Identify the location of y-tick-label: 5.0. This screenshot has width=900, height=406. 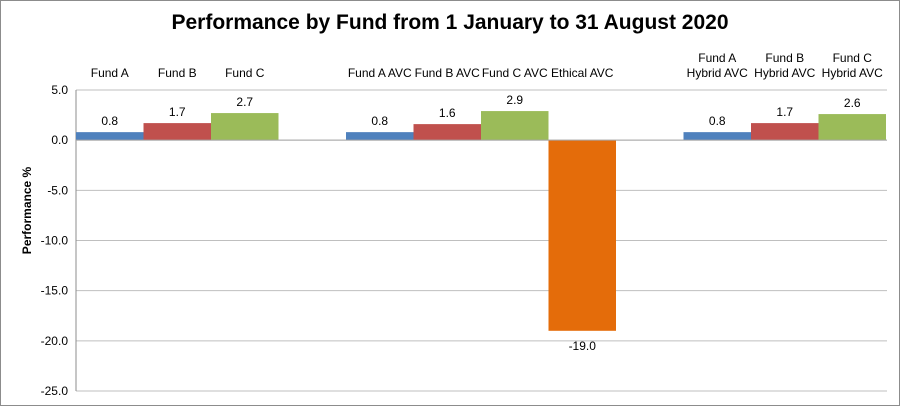
(59, 90).